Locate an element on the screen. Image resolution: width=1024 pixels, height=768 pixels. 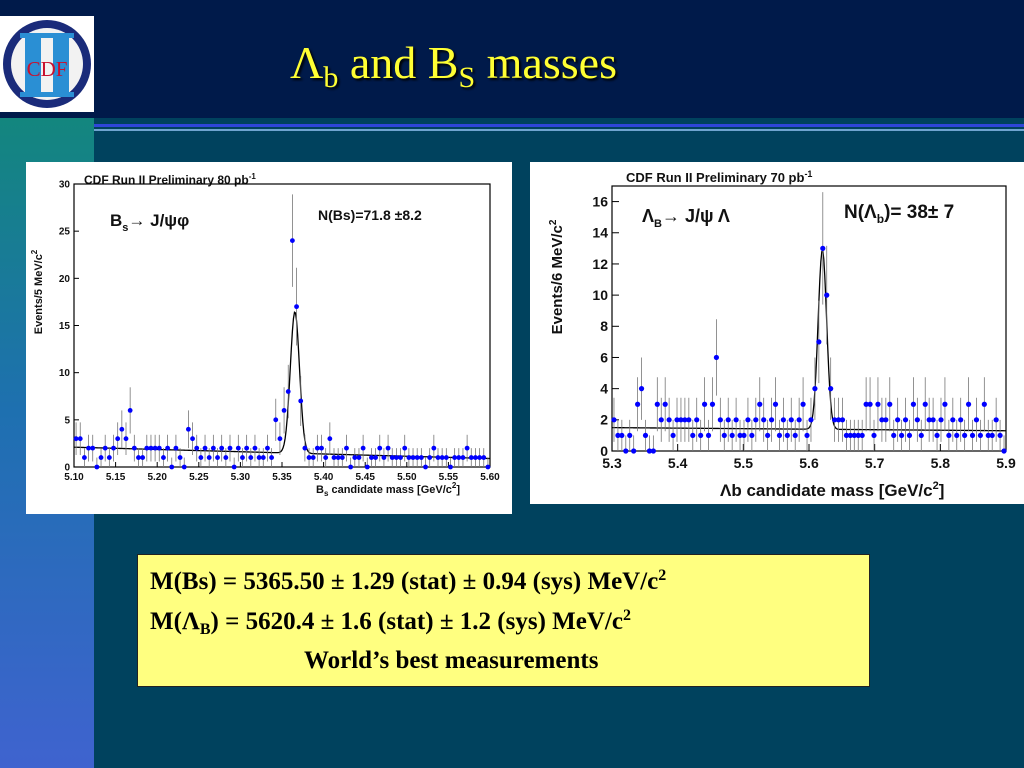
lb-xtick-label: 5.6 is located at coordinates (809, 463).